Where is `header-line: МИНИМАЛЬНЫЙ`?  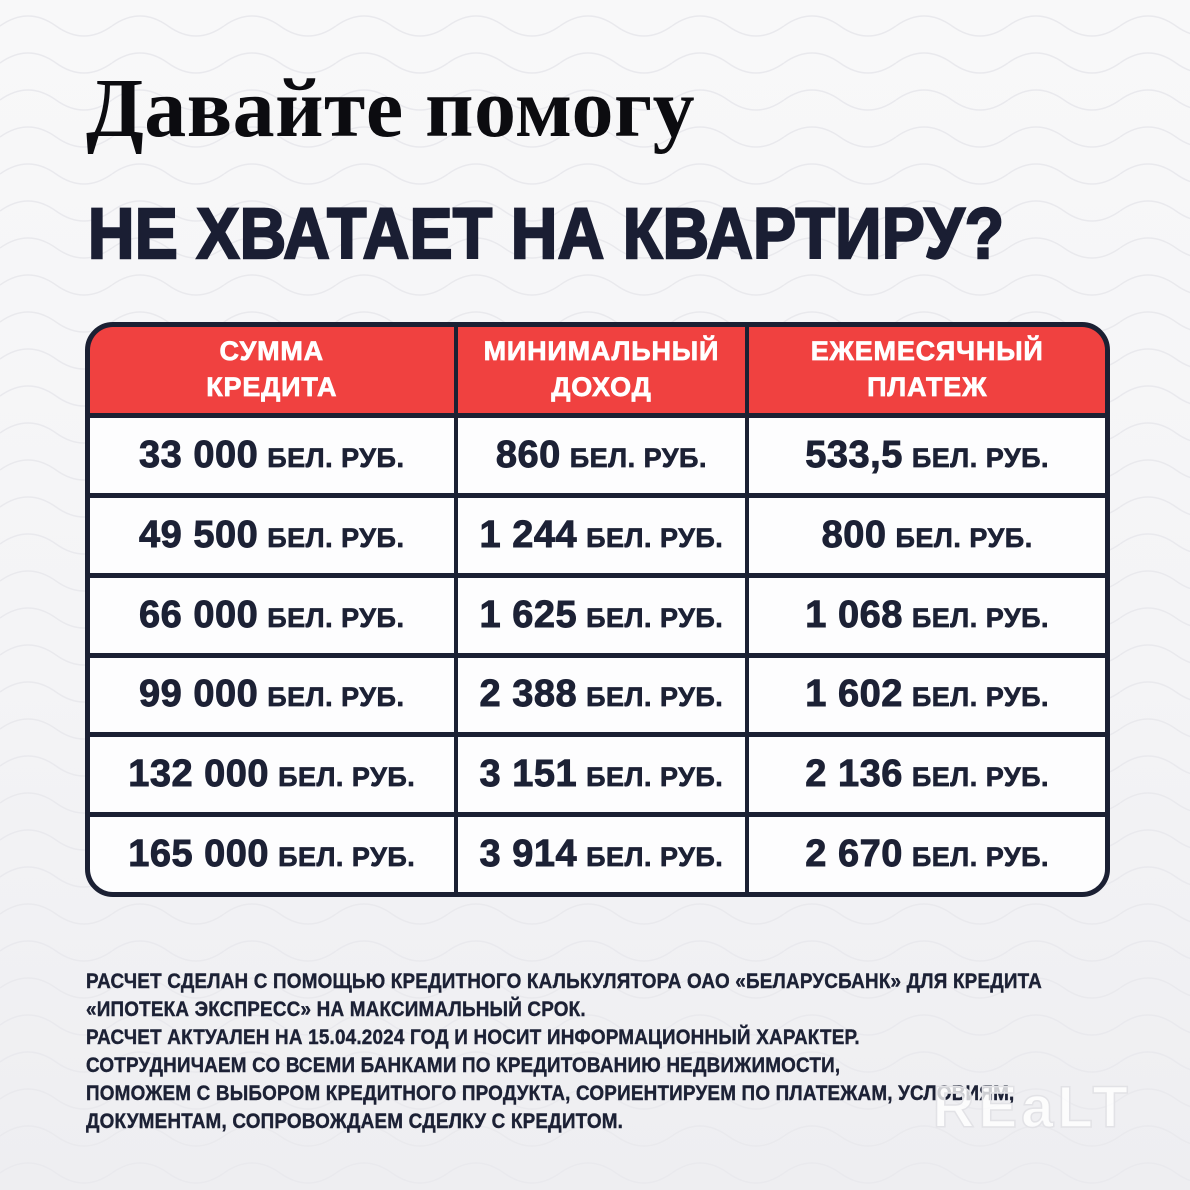 header-line: МИНИМАЛЬНЫЙ is located at coordinates (601, 351).